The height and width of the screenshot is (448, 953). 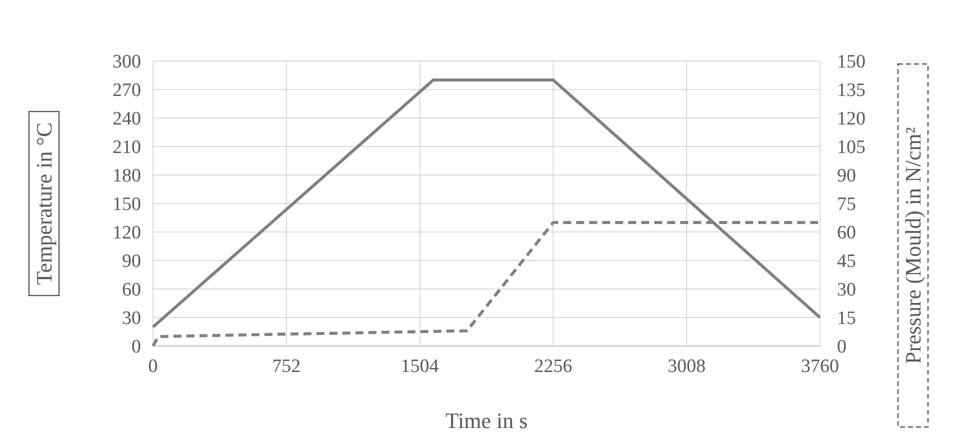 What do you see at coordinates (841, 347) in the screenshot?
I see `y2-tick-label: 0` at bounding box center [841, 347].